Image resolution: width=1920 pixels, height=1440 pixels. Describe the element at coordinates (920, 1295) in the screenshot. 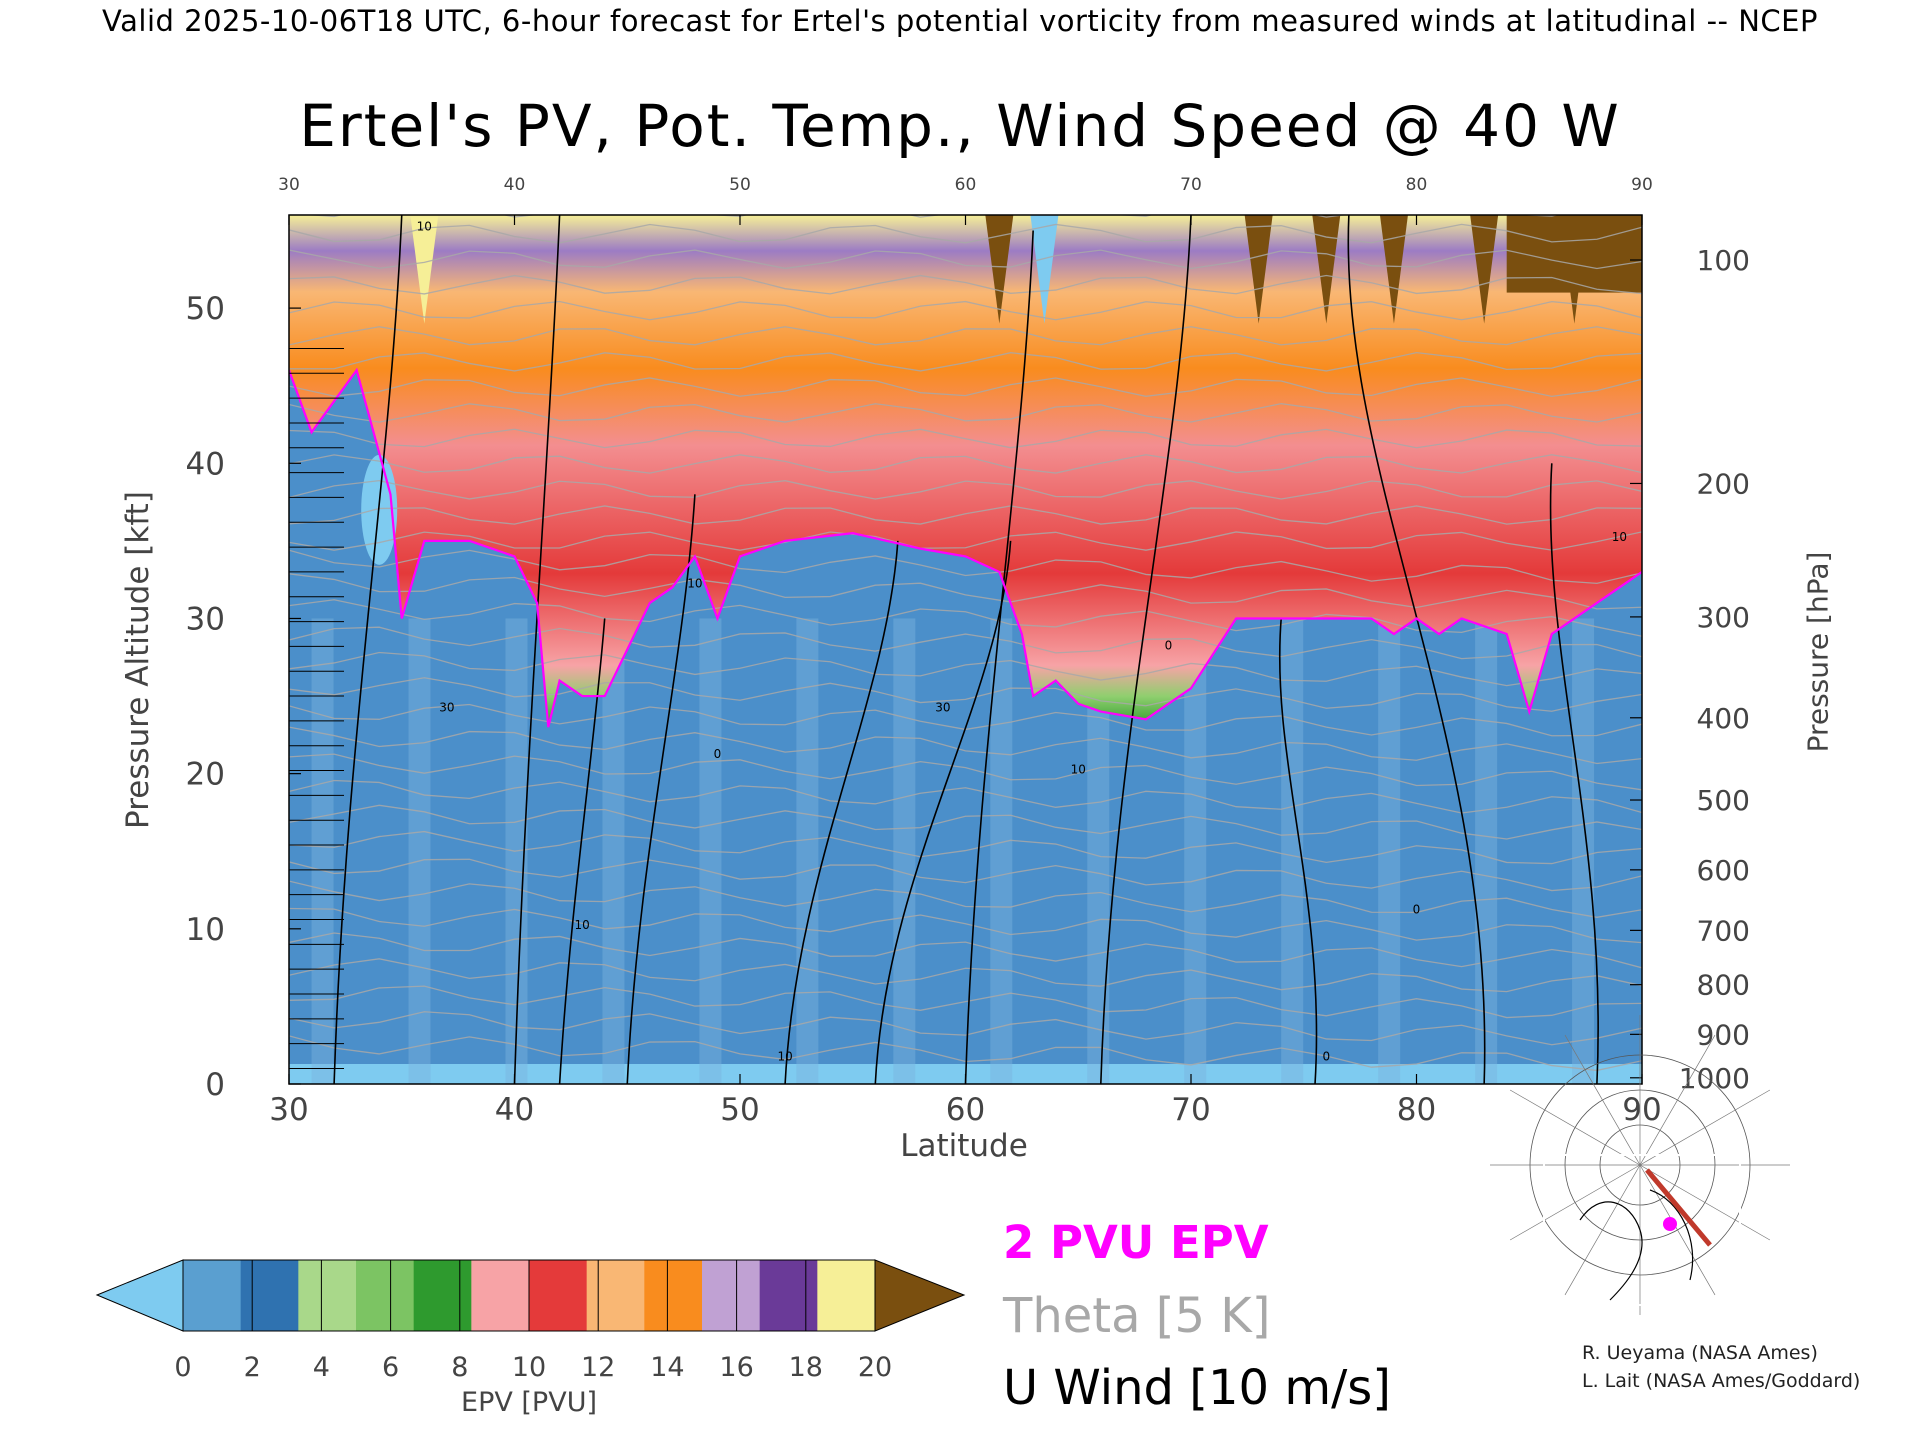

I see `colorbar-over-arrow` at that location.